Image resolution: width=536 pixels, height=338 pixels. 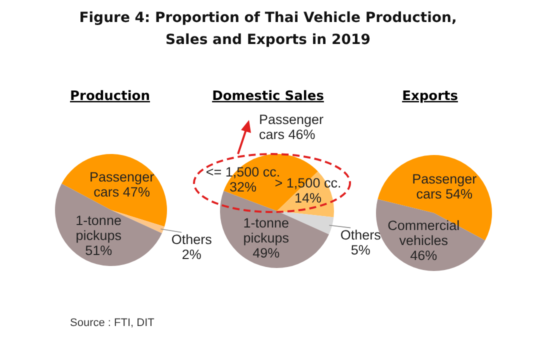 I want to click on pie-slice, so click(x=108, y=225).